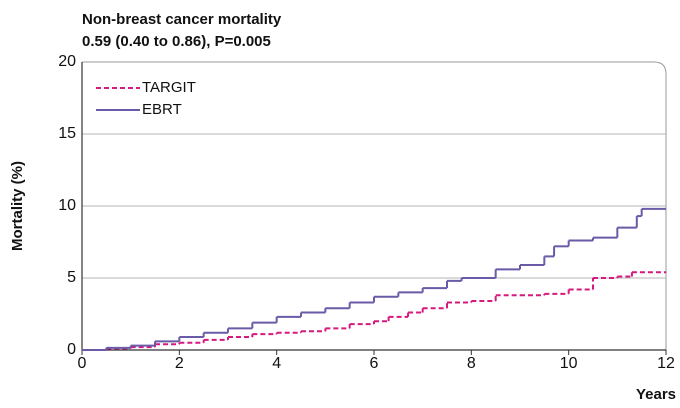 The height and width of the screenshot is (408, 680). What do you see at coordinates (17, 206) in the screenshot?
I see `y-axis-label: Mortality (%)` at bounding box center [17, 206].